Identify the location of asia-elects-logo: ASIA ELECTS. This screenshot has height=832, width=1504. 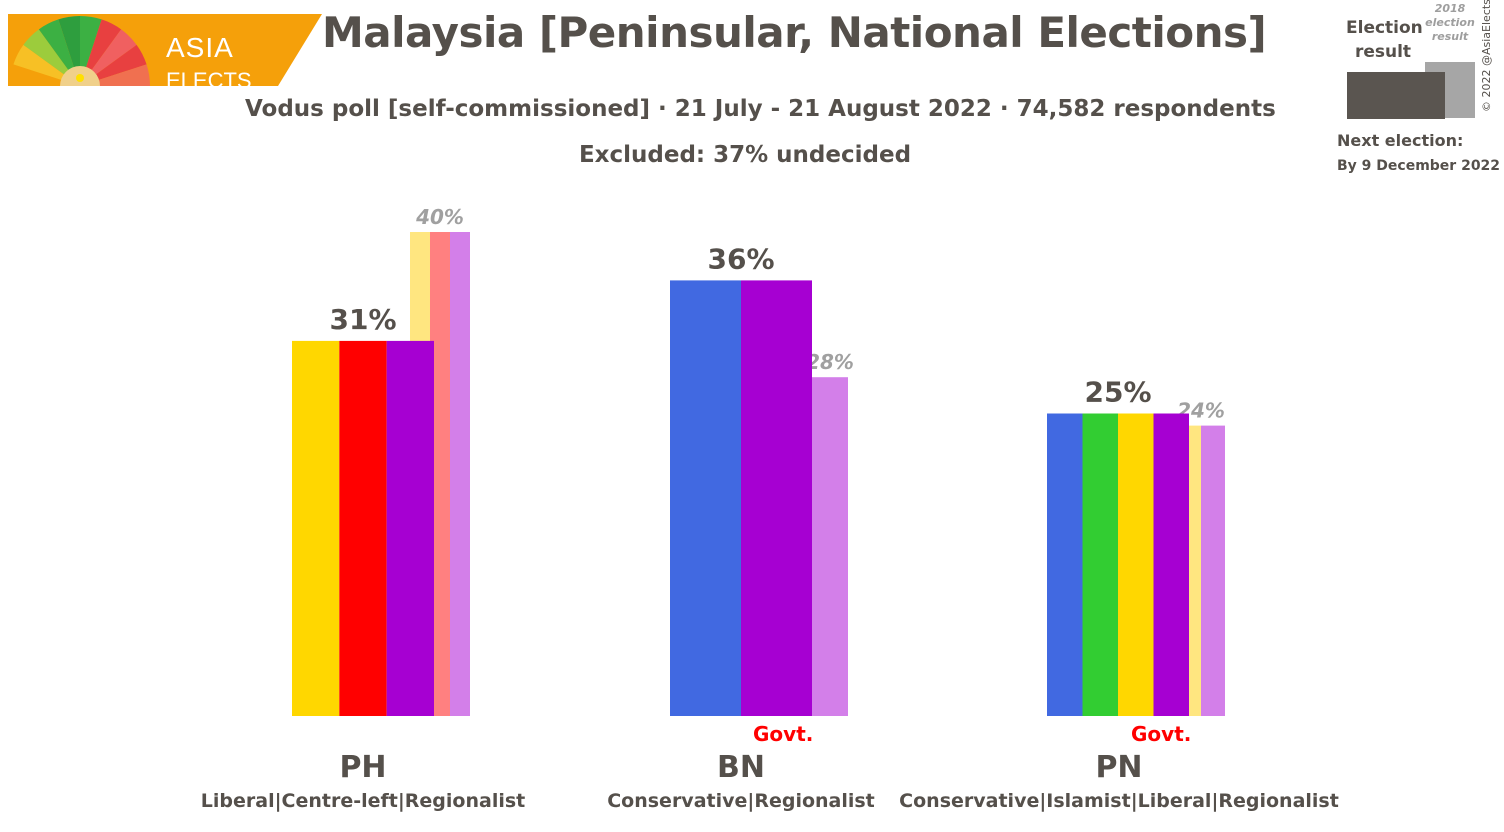
(165, 60).